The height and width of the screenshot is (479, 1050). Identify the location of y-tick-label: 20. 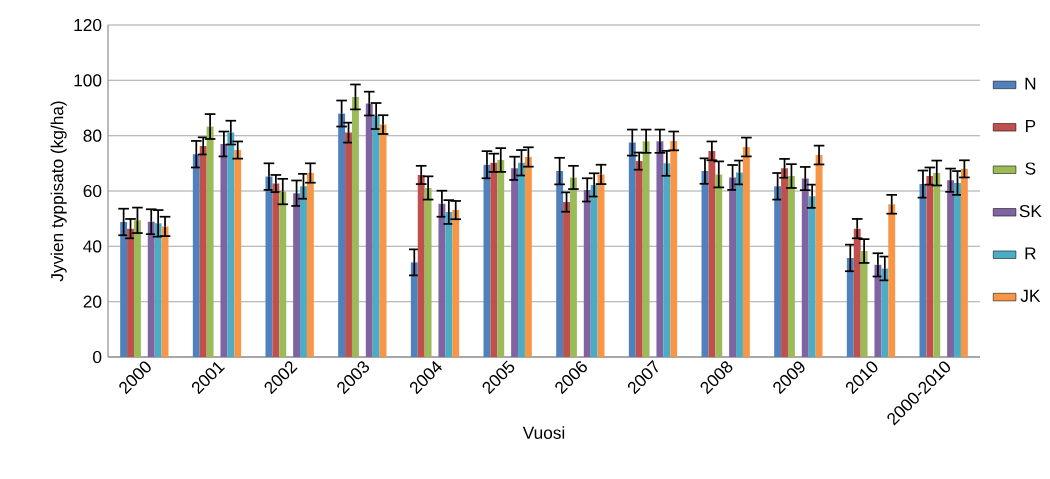
(92, 301).